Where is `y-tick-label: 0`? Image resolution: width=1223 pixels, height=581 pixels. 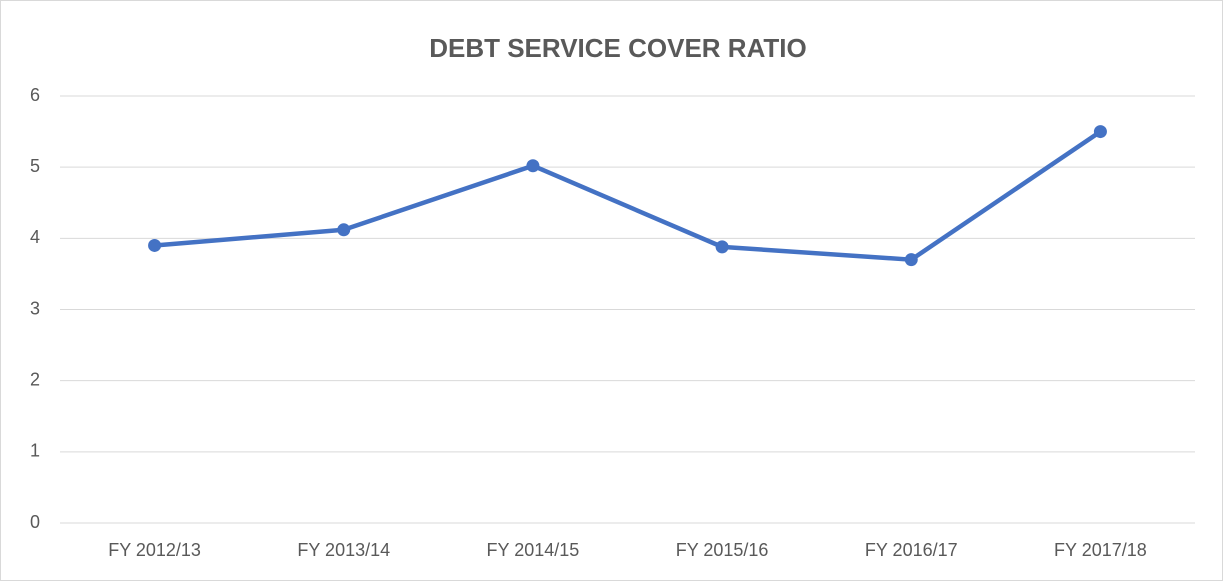 y-tick-label: 0 is located at coordinates (35, 522).